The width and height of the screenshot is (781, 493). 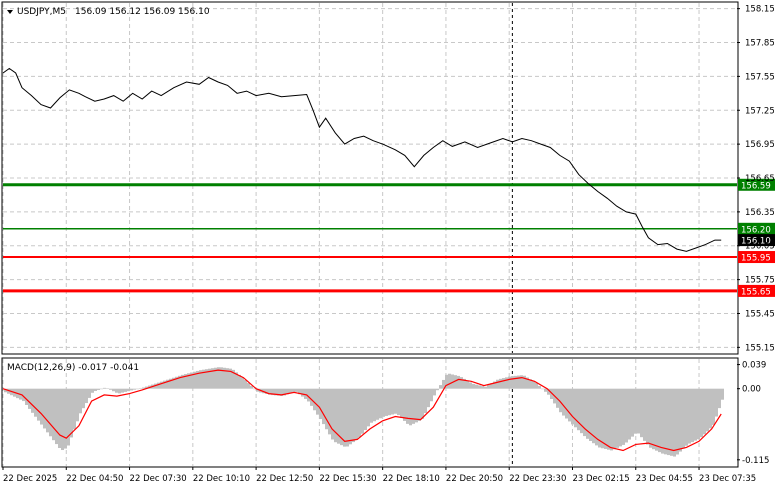 What do you see at coordinates (30, 479) in the screenshot?
I see `time-tick-label: 22 Dec 2025` at bounding box center [30, 479].